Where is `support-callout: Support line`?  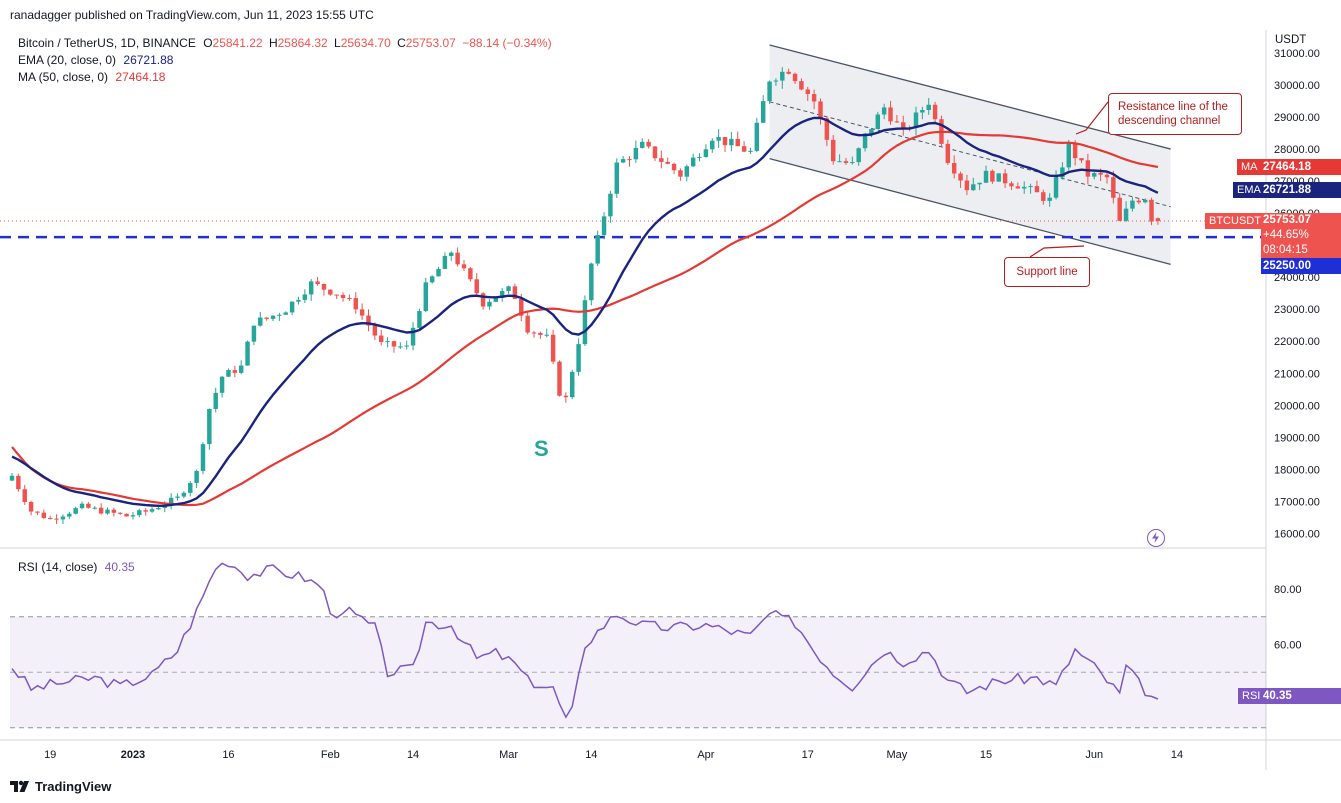 support-callout: Support line is located at coordinates (1047, 272).